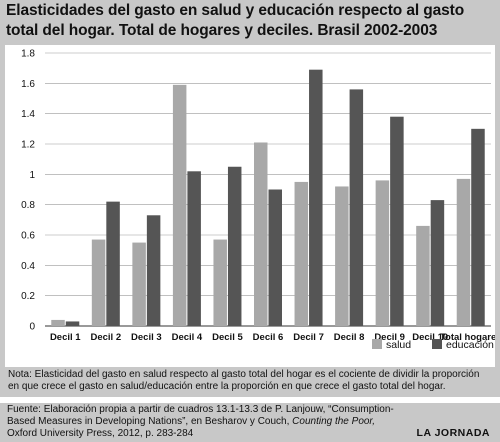  Describe the element at coordinates (28, 236) in the screenshot. I see `y-tick-label: 0.6` at that location.